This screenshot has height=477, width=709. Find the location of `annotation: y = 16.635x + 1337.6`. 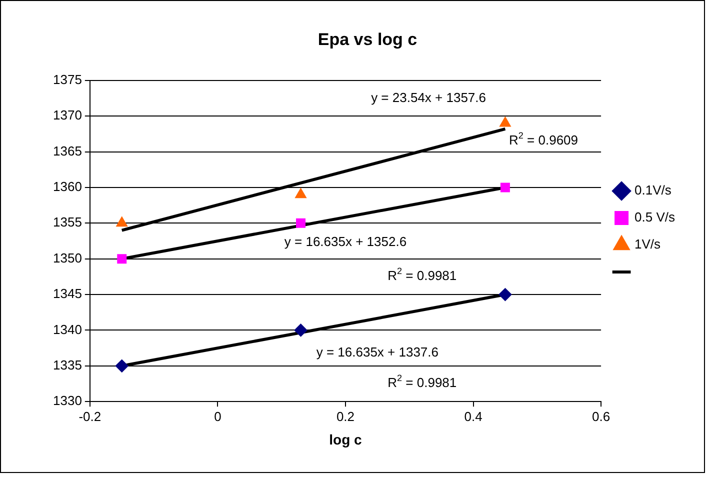

annotation: y = 16.635x + 1337.6 is located at coordinates (377, 352).